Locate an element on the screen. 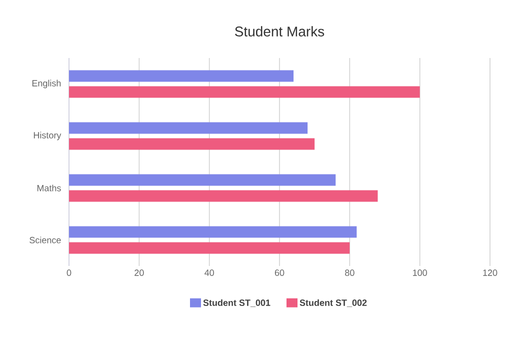 The height and width of the screenshot is (338, 516). y-tick-label: Science is located at coordinates (45, 240).